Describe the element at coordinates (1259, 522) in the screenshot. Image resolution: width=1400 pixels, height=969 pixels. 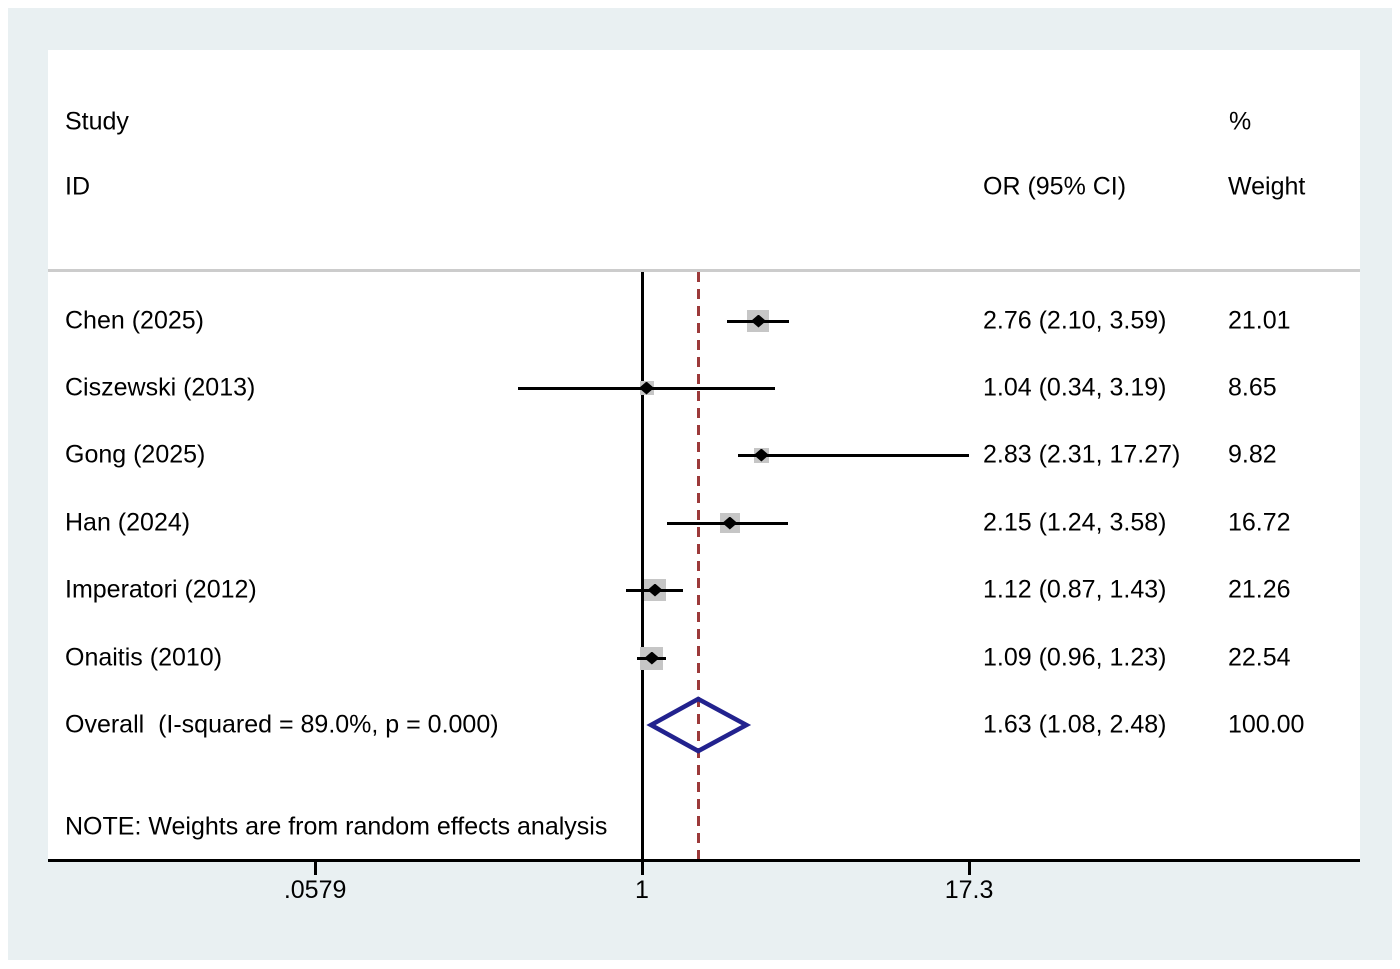
I see `weight-value: 16.72` at that location.